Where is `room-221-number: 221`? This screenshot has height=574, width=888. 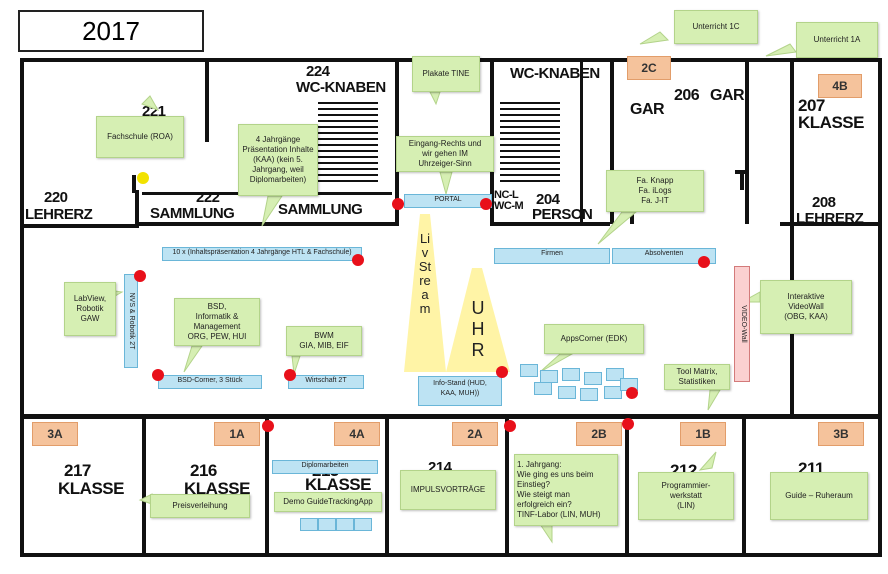
room-221-number: 221 is located at coordinates (154, 111).